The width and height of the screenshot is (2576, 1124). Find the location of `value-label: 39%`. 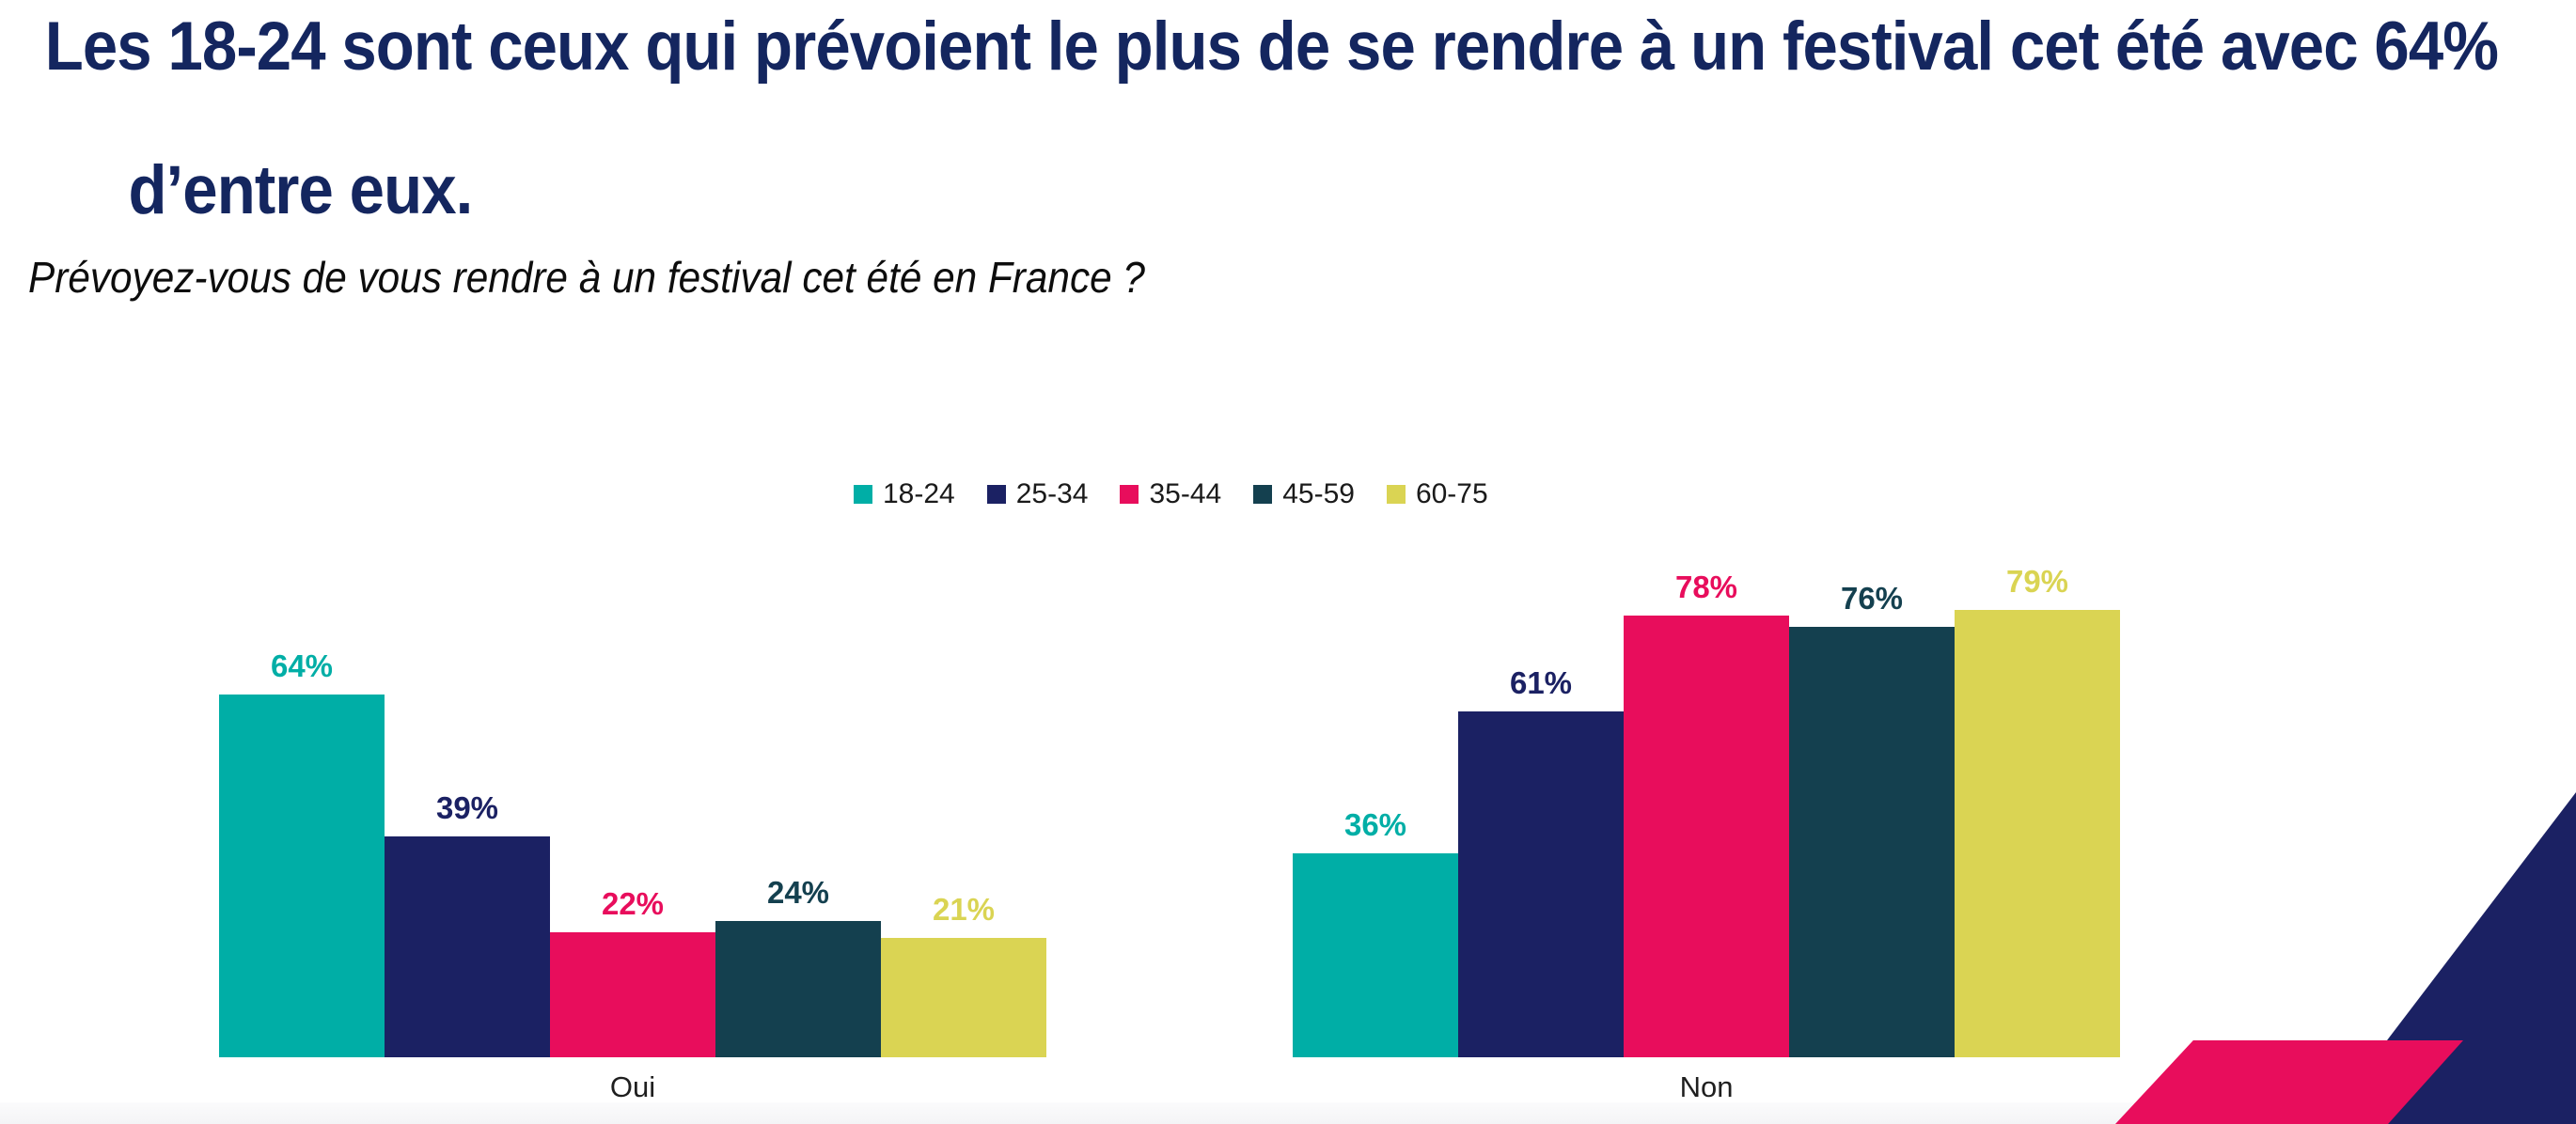

value-label: 39% is located at coordinates (467, 807).